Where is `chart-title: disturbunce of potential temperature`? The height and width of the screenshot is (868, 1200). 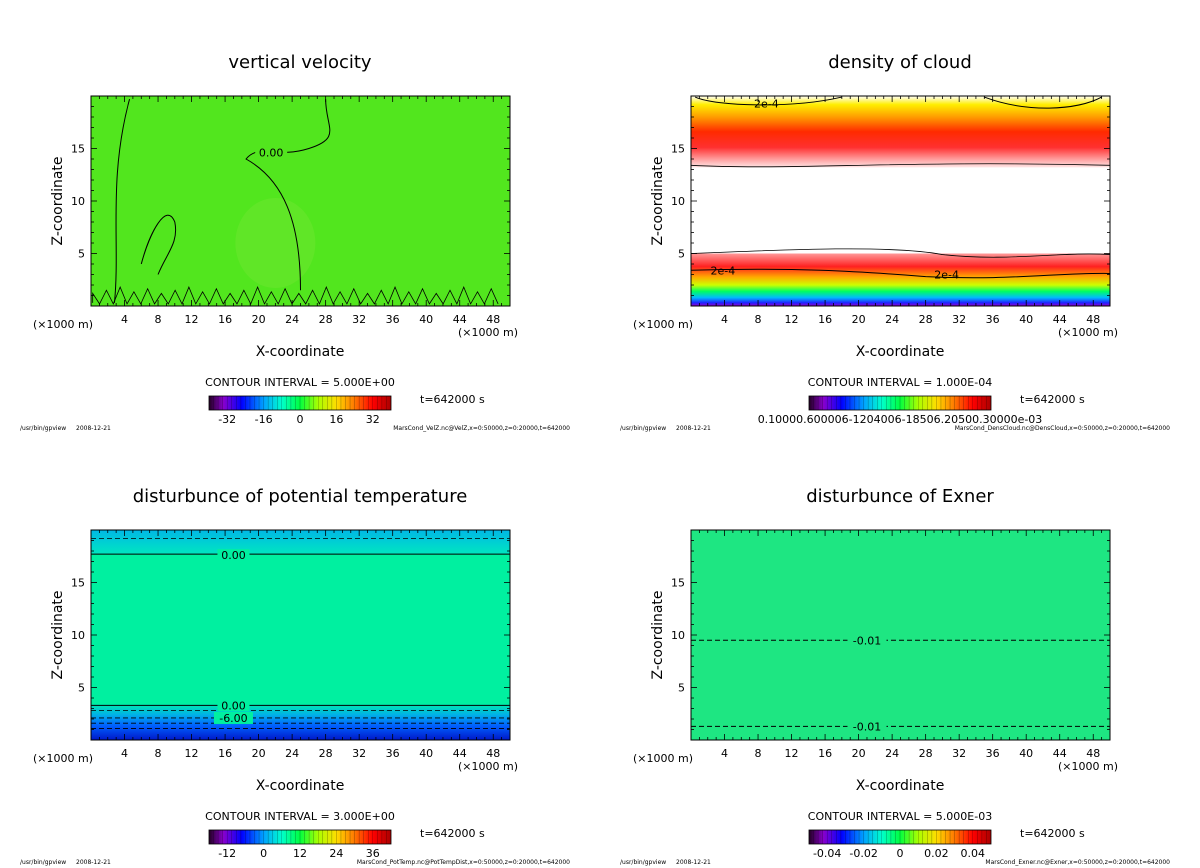
chart-title: disturbunce of potential temperature is located at coordinates (300, 496).